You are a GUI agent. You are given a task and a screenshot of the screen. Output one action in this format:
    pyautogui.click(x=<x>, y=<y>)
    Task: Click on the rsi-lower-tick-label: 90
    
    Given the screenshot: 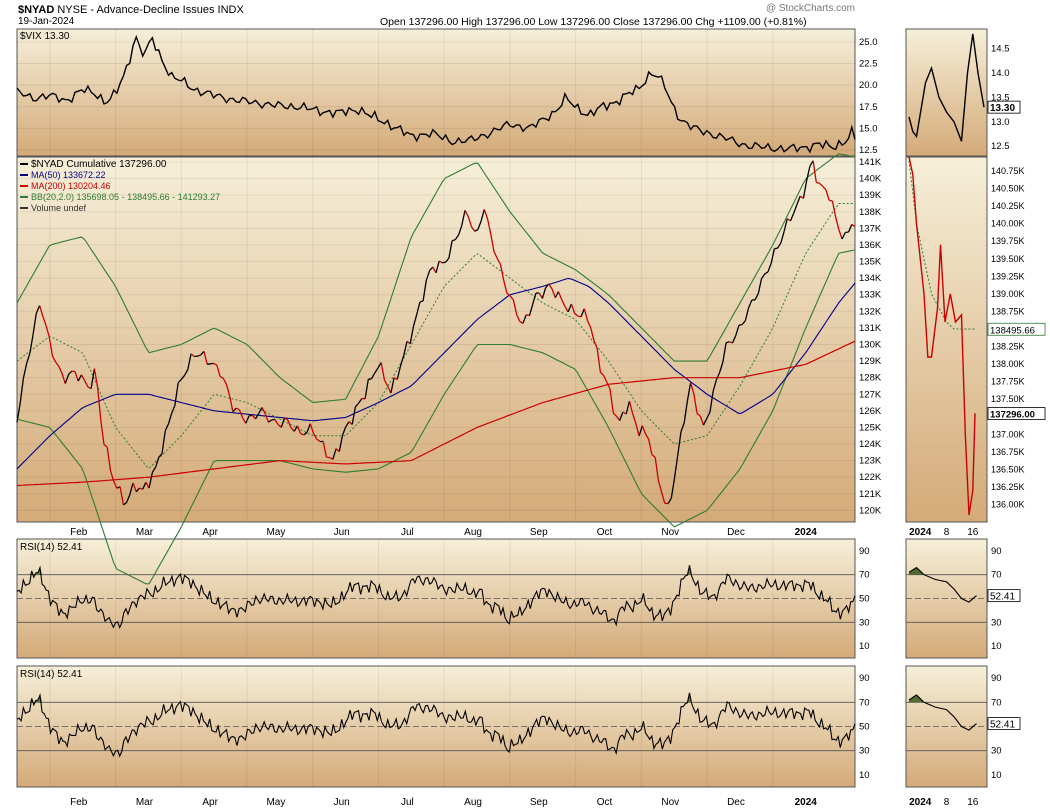 What is the action you would take?
    pyautogui.click(x=864, y=678)
    